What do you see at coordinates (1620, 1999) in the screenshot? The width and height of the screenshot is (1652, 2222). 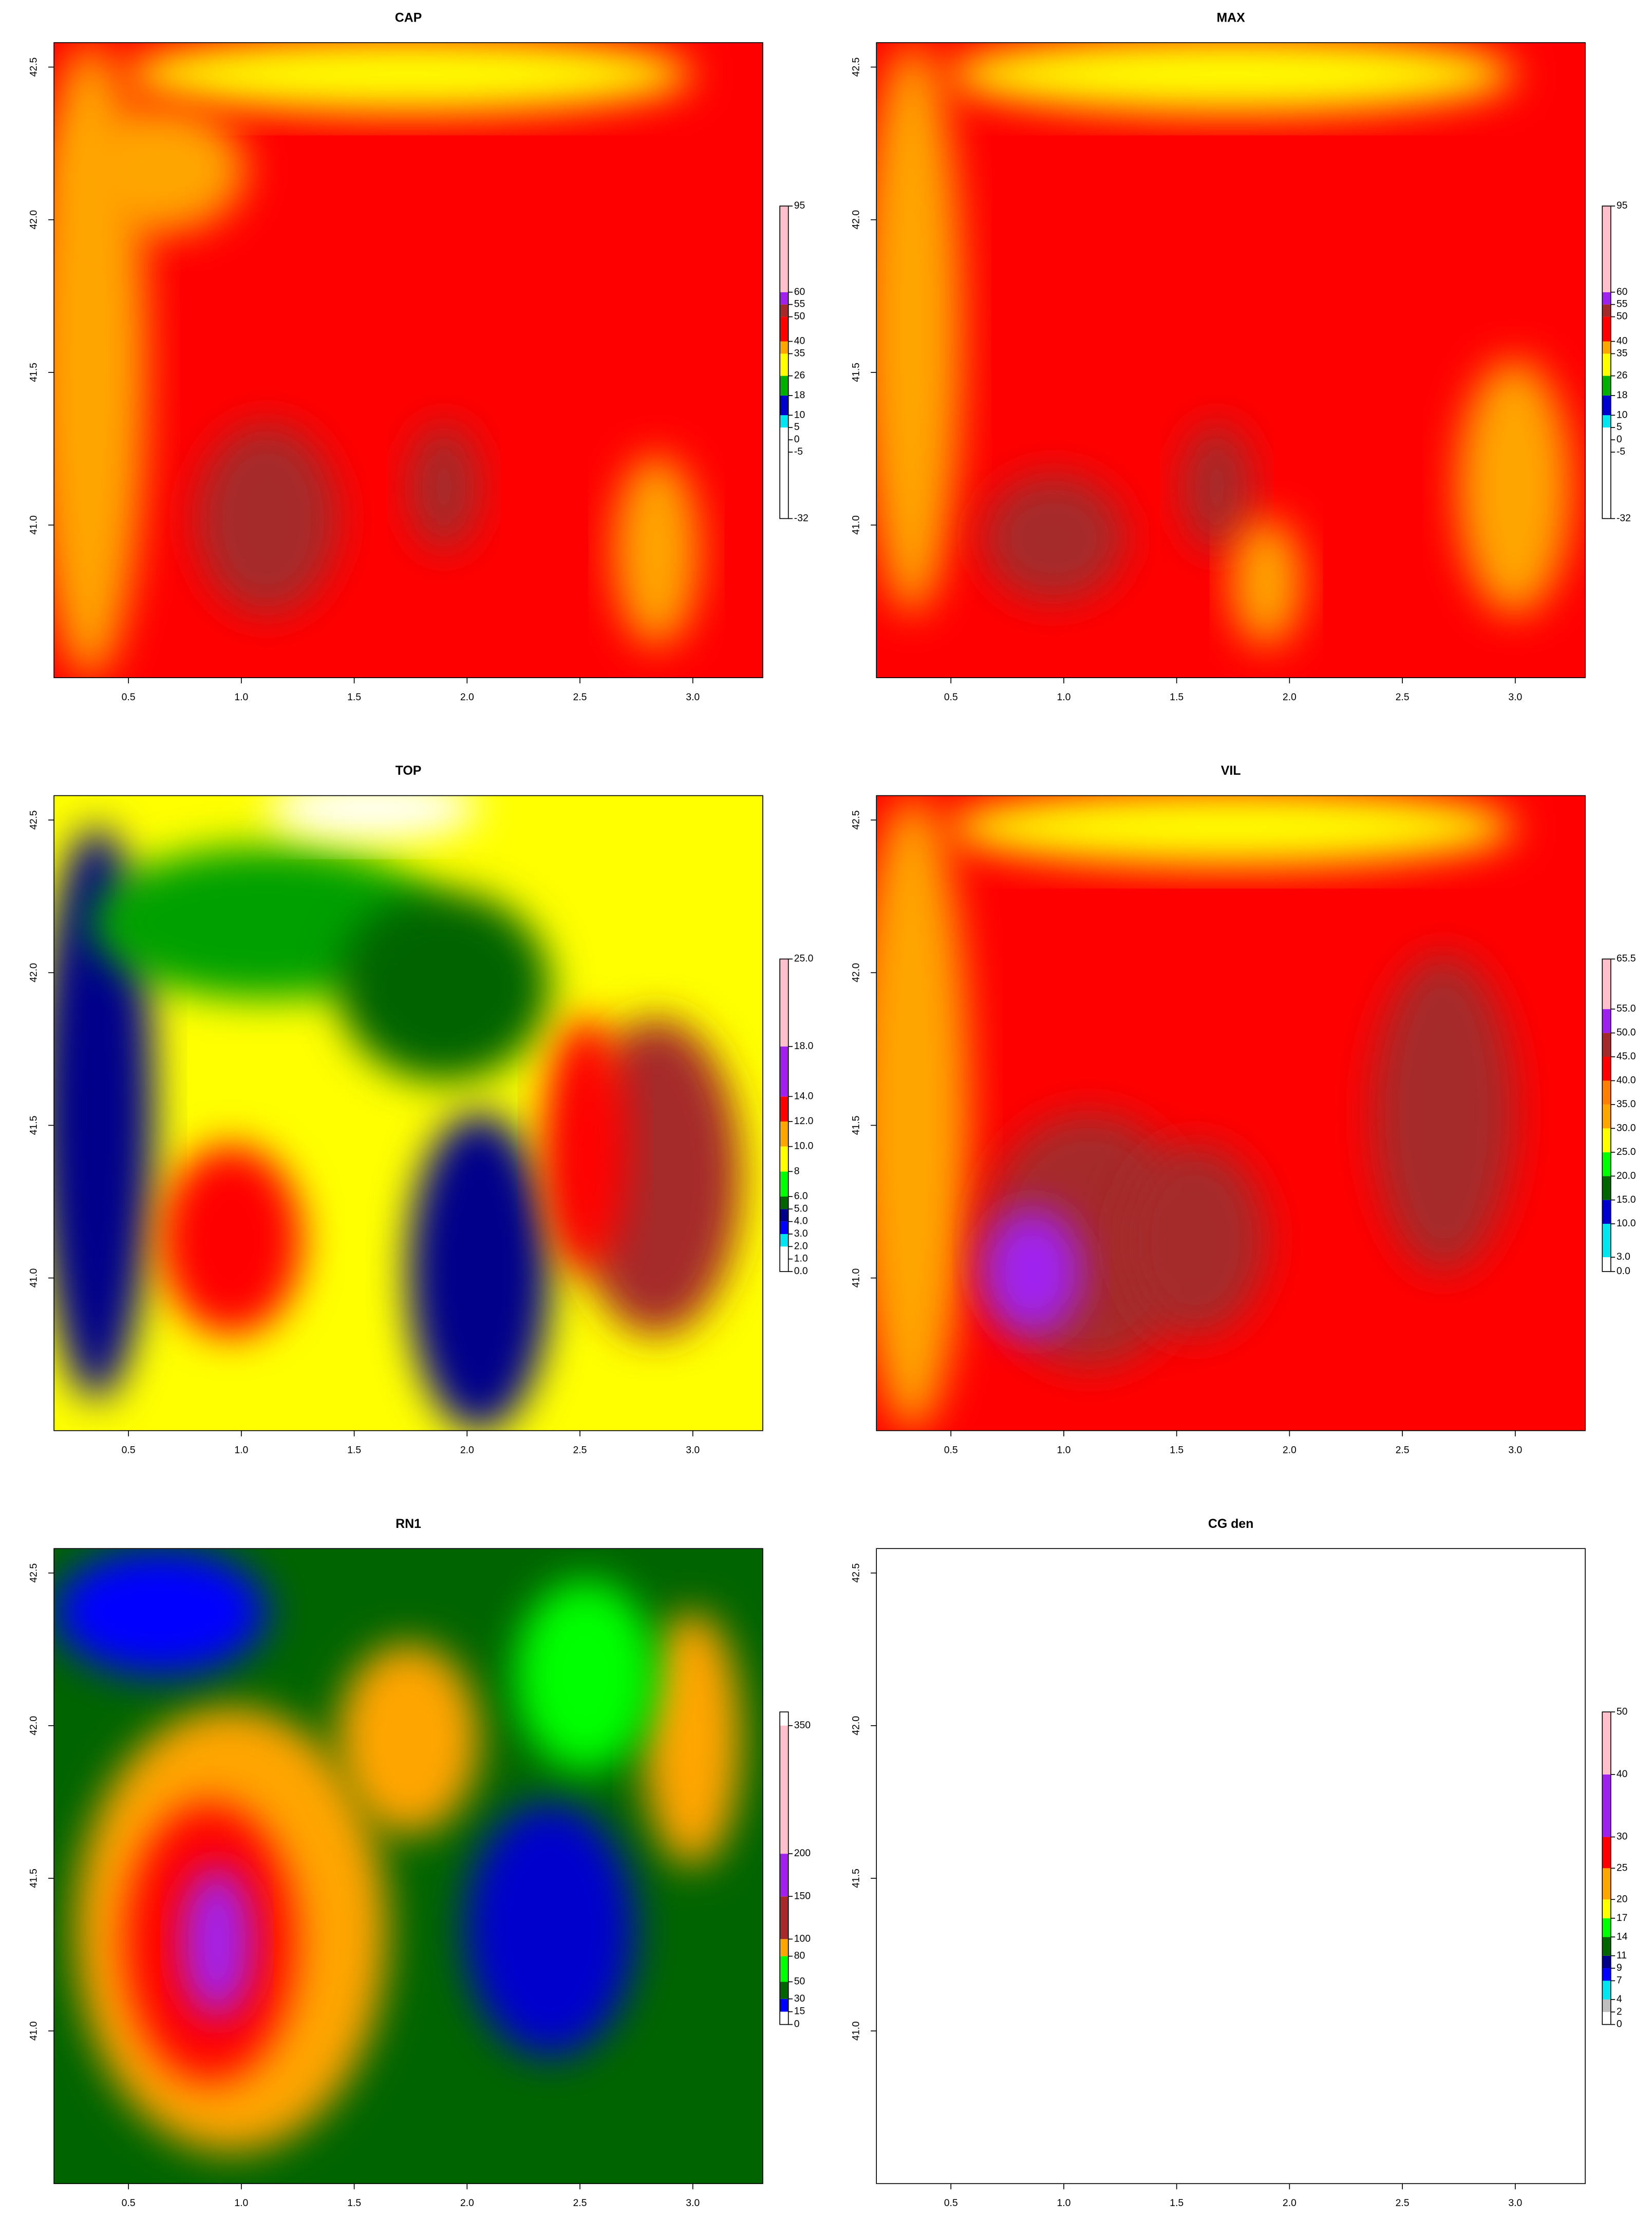 I see `colorbar-tick-label: 4` at bounding box center [1620, 1999].